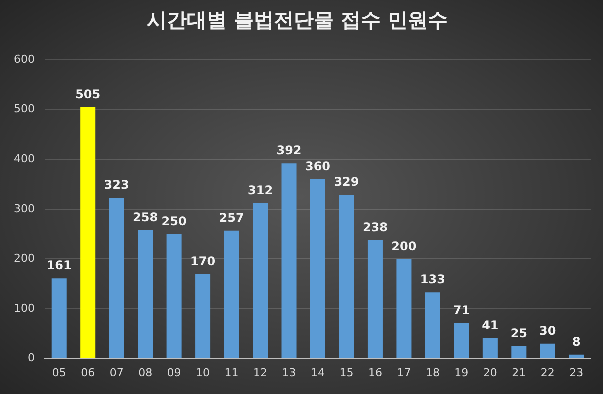 The height and width of the screenshot is (394, 603). What do you see at coordinates (347, 373) in the screenshot?
I see `x-tick-label: 15` at bounding box center [347, 373].